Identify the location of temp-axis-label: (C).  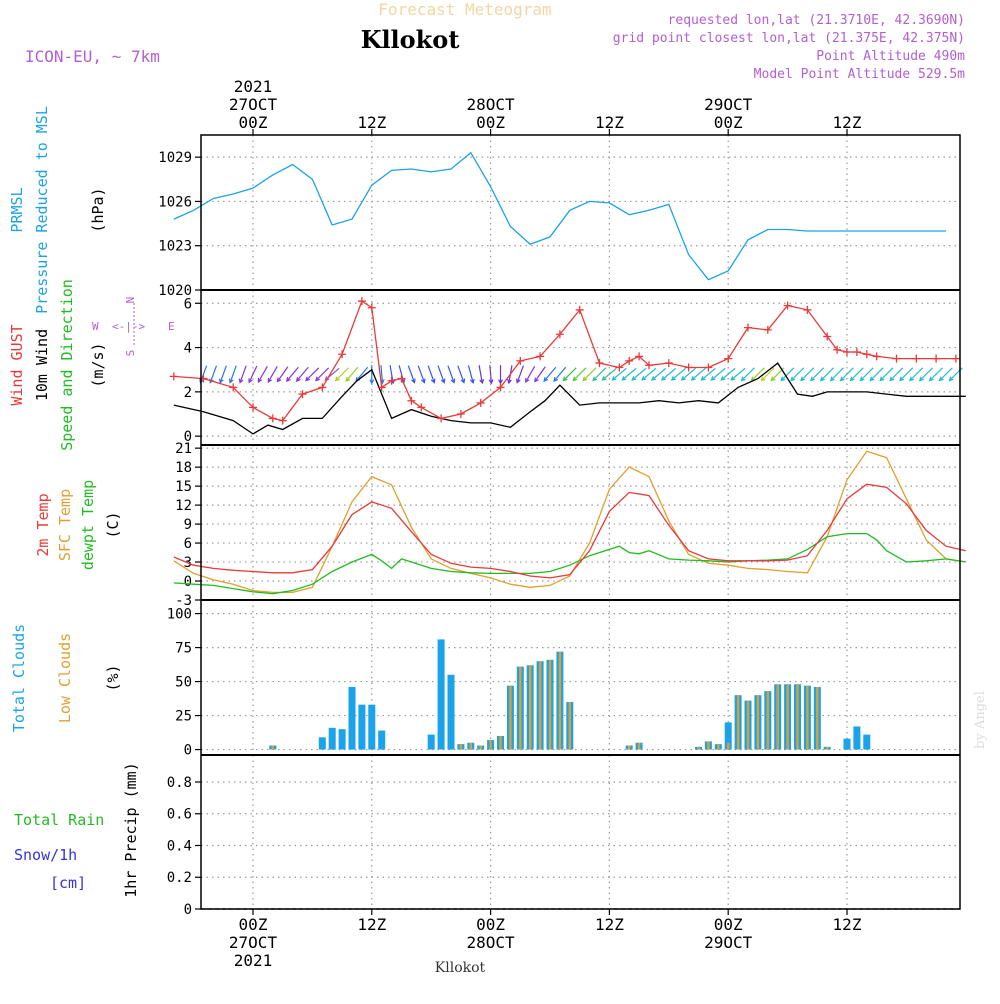
(113, 524).